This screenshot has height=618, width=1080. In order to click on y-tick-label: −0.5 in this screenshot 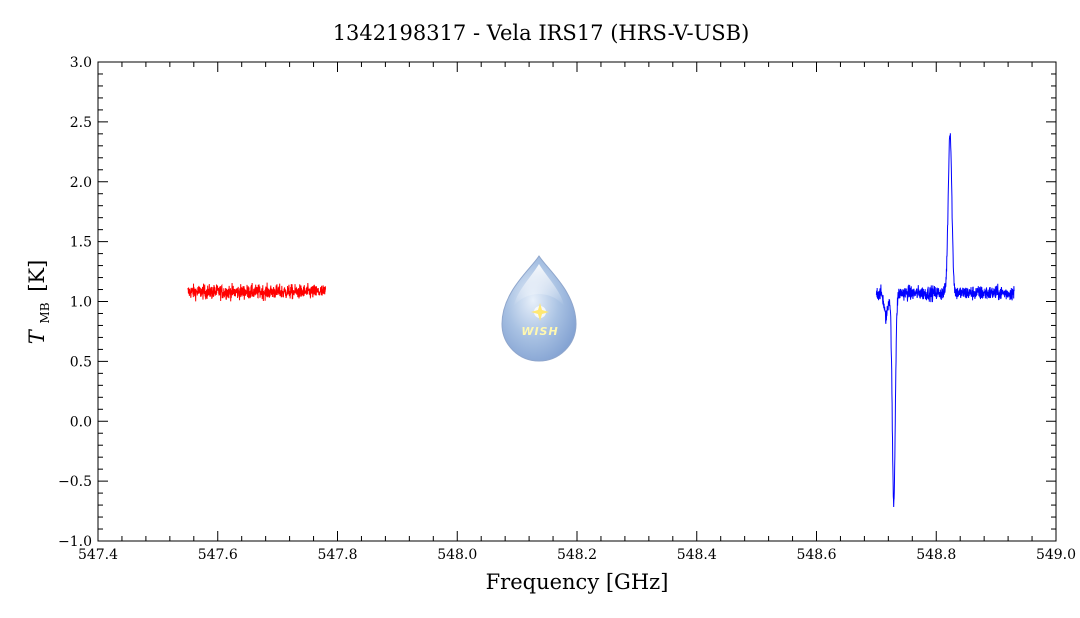, I will do `click(75, 482)`.